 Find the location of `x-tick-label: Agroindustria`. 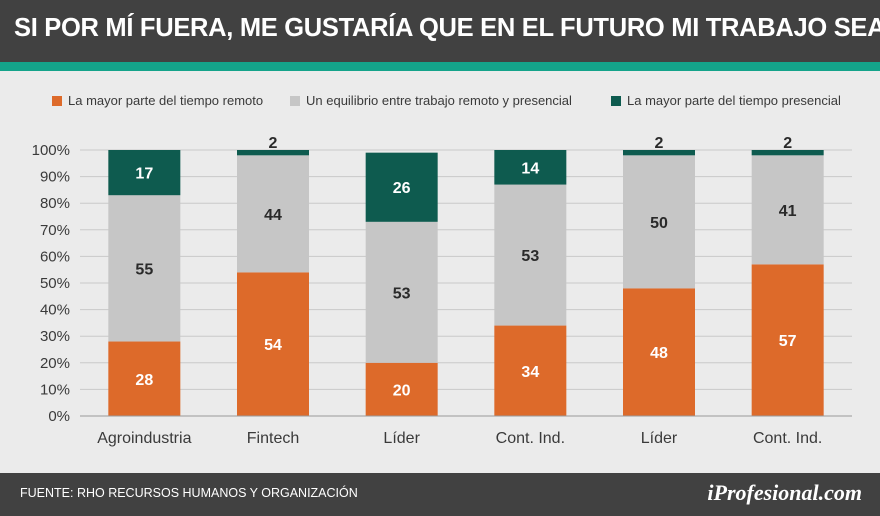

x-tick-label: Agroindustria is located at coordinates (144, 438).